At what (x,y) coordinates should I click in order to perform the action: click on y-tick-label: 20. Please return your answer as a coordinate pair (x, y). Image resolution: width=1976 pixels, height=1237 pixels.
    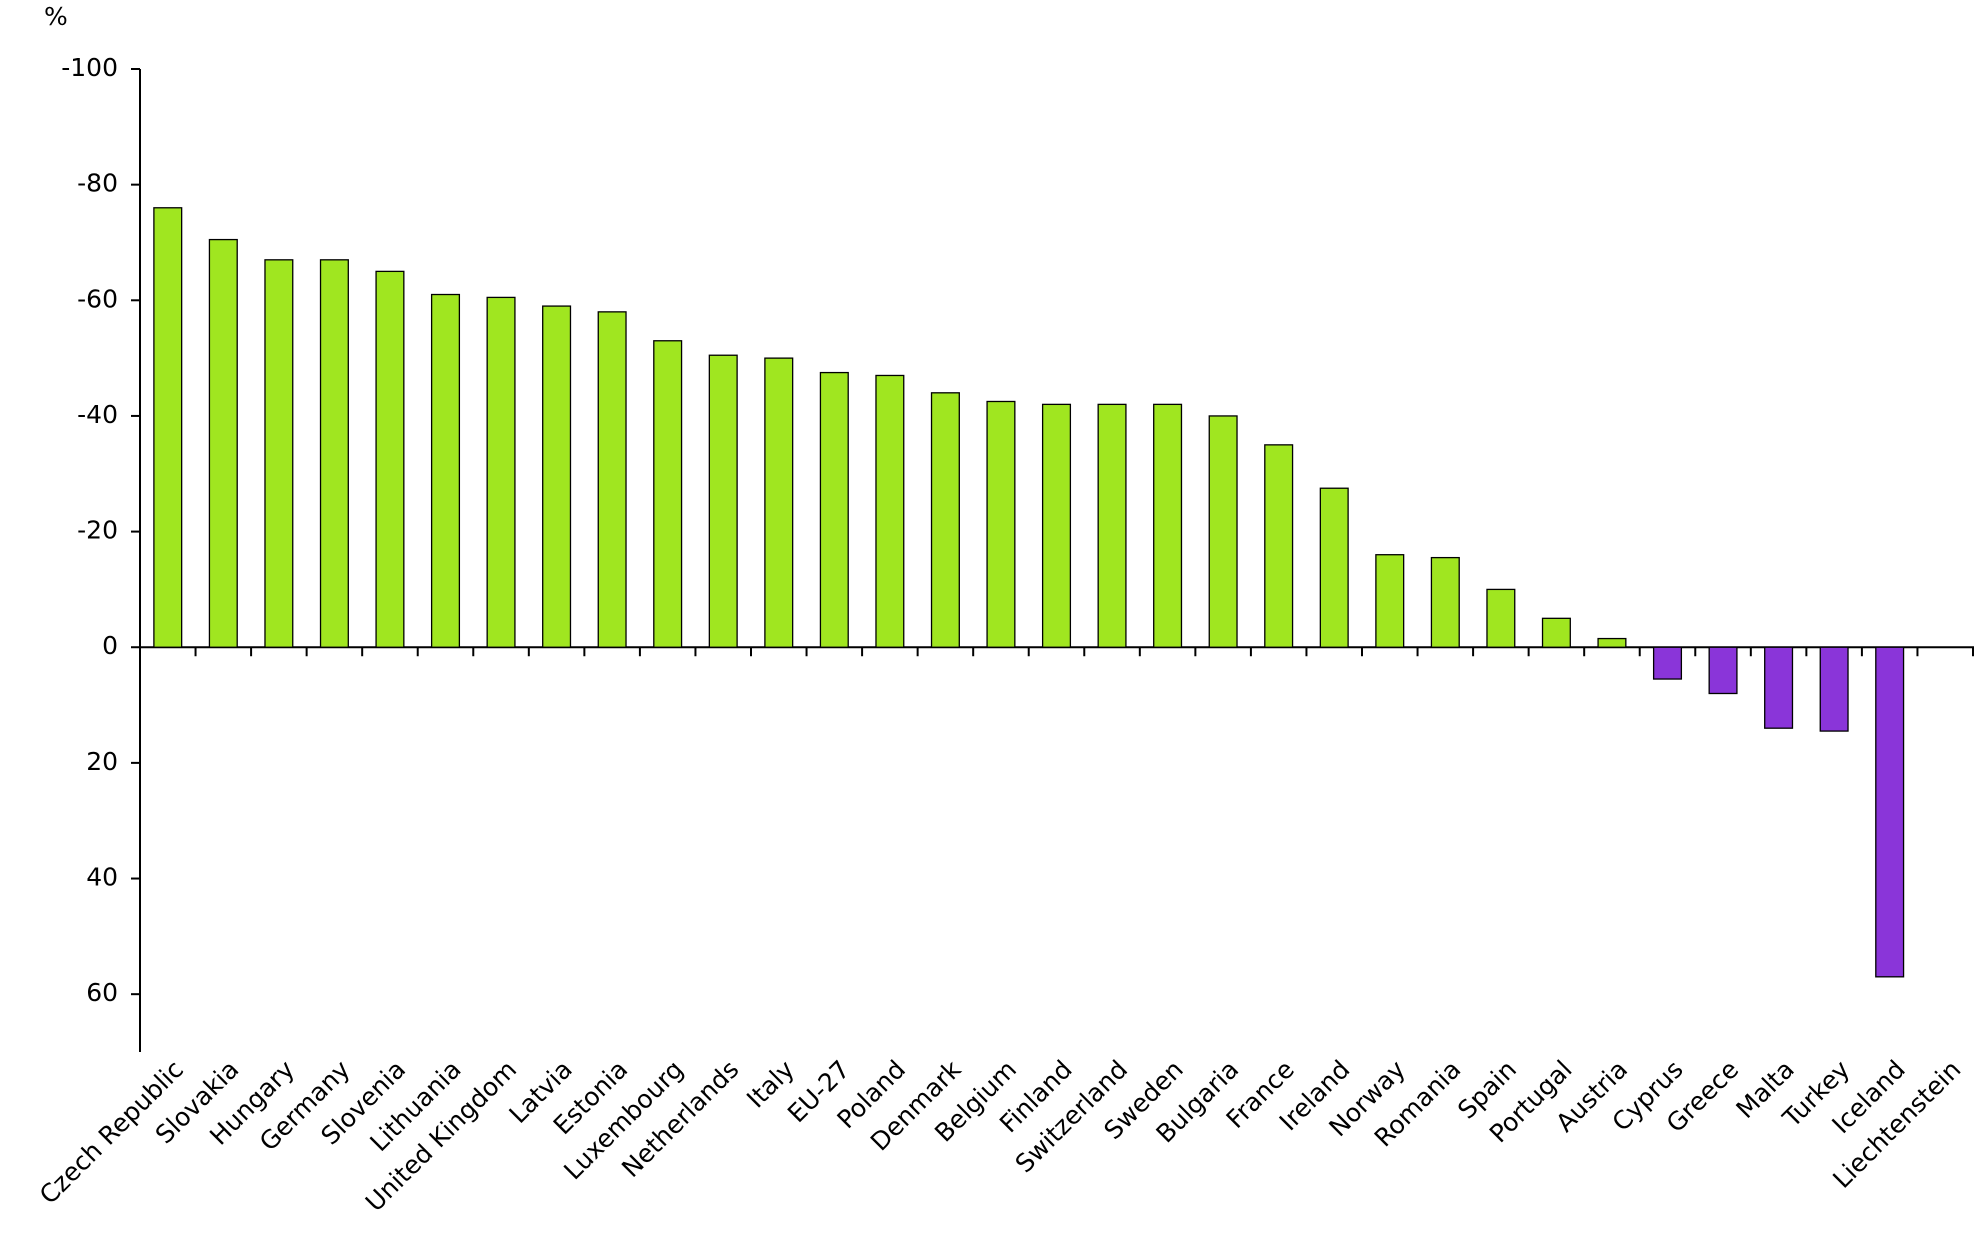
    Looking at the image, I should click on (102, 761).